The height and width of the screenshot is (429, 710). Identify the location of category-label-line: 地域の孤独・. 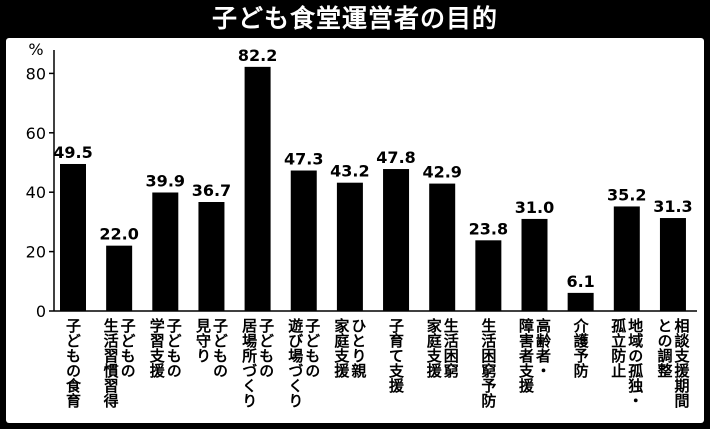
(635, 362).